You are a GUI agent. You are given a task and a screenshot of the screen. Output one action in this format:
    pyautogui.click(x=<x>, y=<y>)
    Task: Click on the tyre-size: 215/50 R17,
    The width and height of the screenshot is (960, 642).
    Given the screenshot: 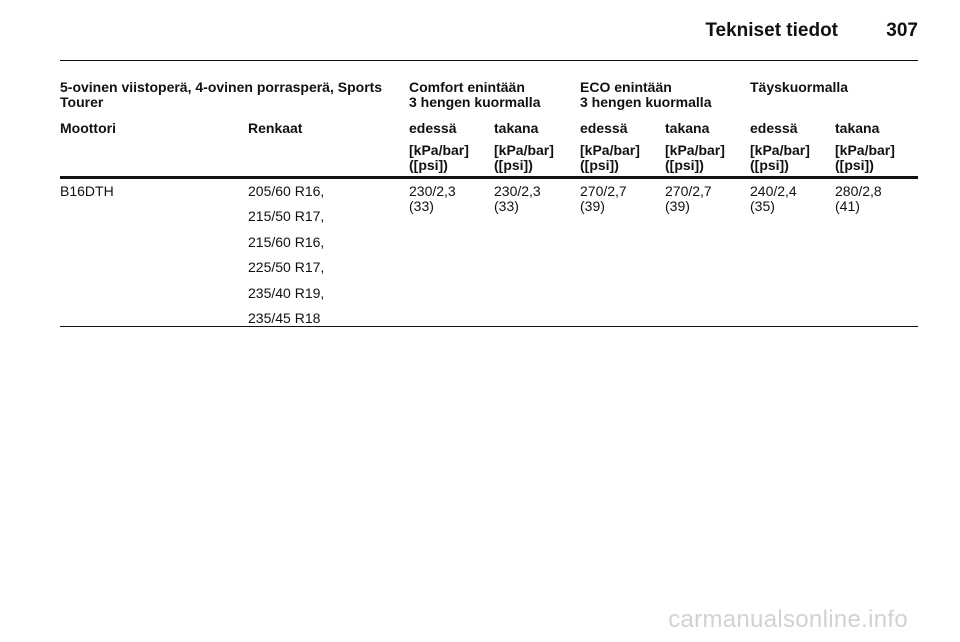 What is the action you would take?
    pyautogui.click(x=286, y=216)
    